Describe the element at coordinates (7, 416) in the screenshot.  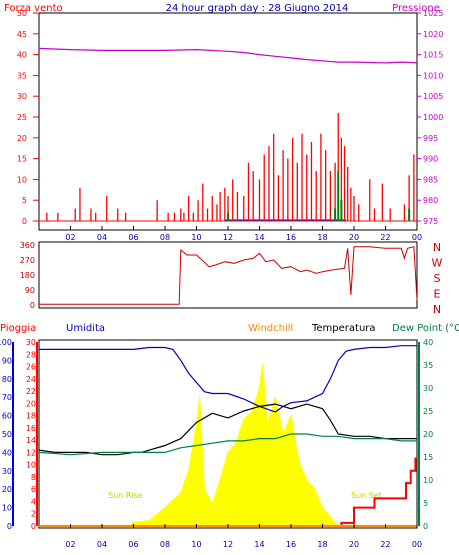
I see `humidity-tick-label: 60` at that location.